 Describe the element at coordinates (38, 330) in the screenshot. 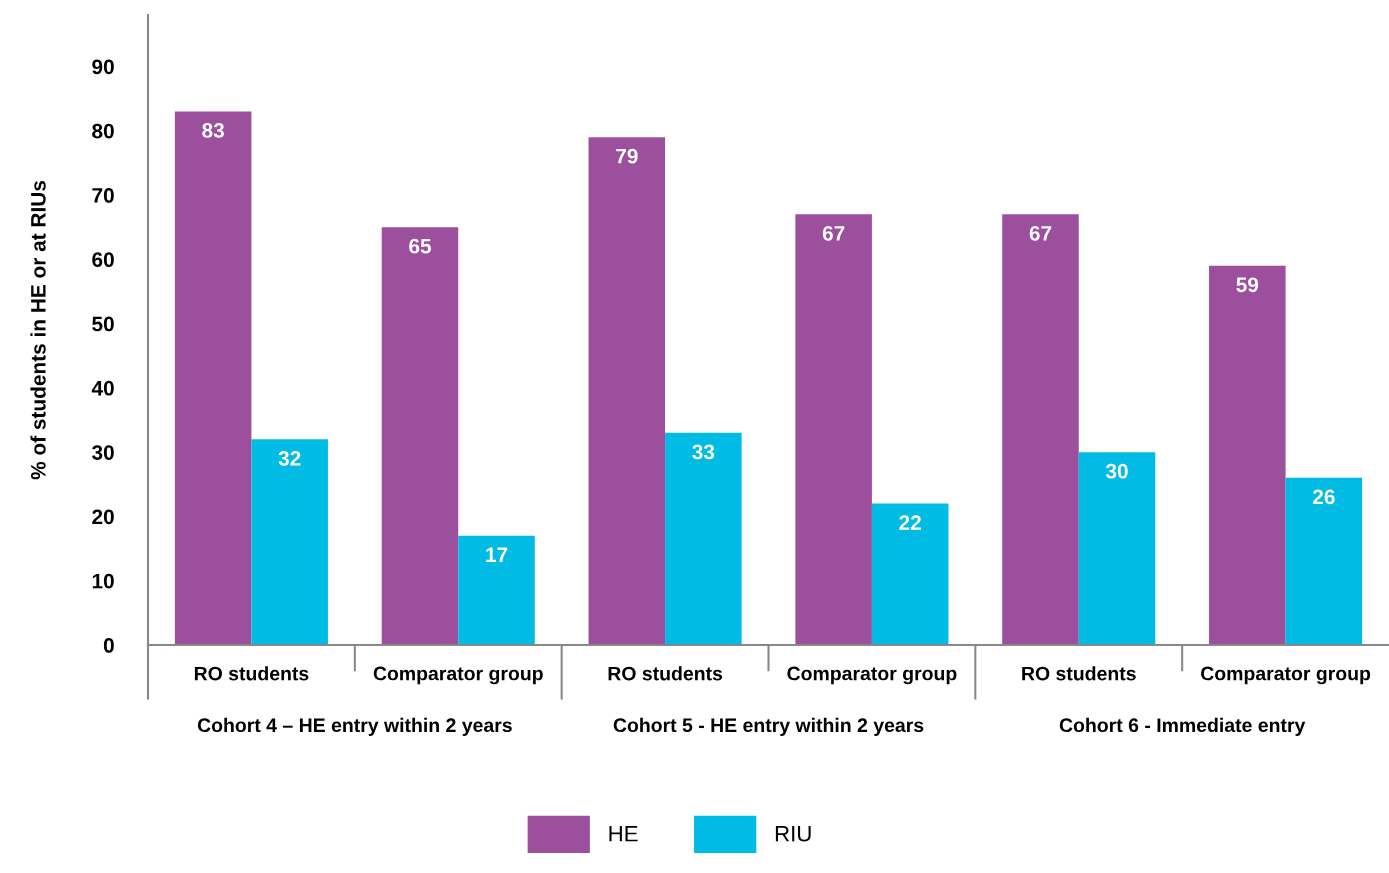

I see `y-axis-title: % of students in HE or at RIUs` at that location.